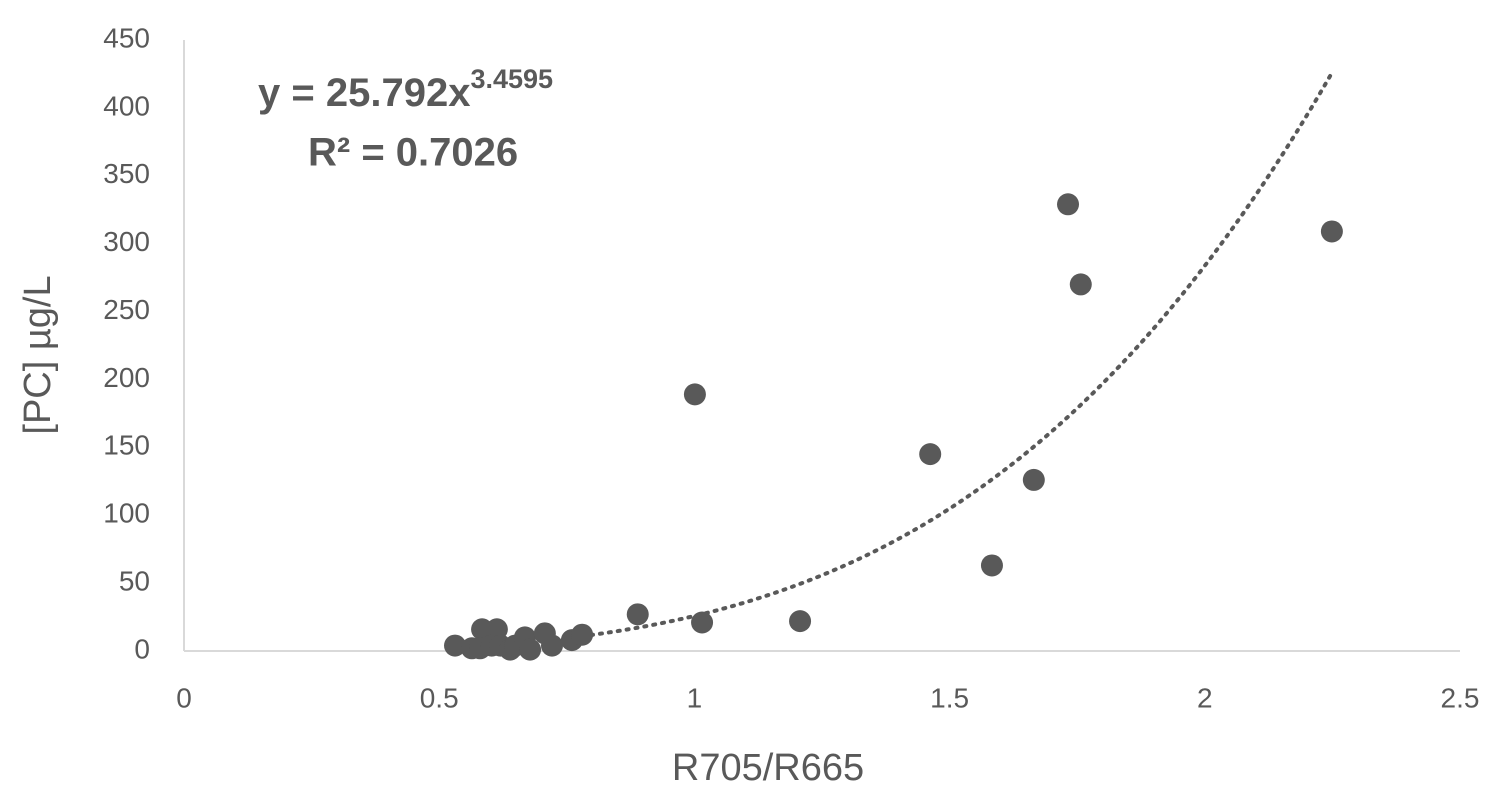 Image resolution: width=1500 pixels, height=811 pixels. What do you see at coordinates (1205, 697) in the screenshot?
I see `x-tick-label: 2` at bounding box center [1205, 697].